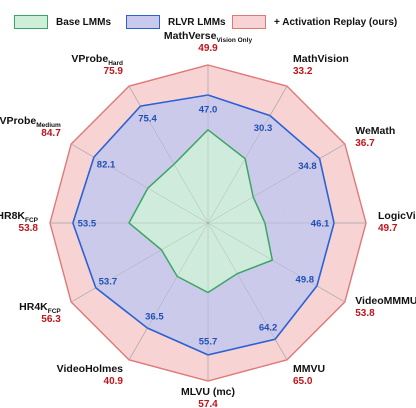 The height and width of the screenshot is (408, 416). Describe the element at coordinates (365, 313) in the screenshot. I see `ours-value-label-5: 53.8` at that location.